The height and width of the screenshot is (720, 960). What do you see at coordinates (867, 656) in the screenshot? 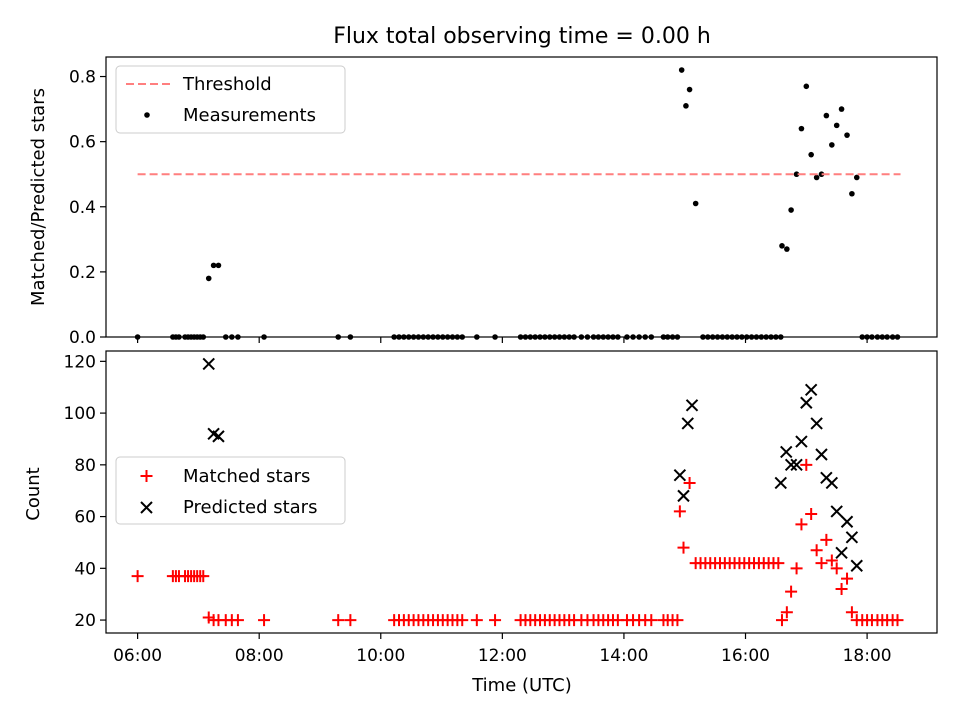
I see `bottom-x-tick-label: 18:00` at bounding box center [867, 656].